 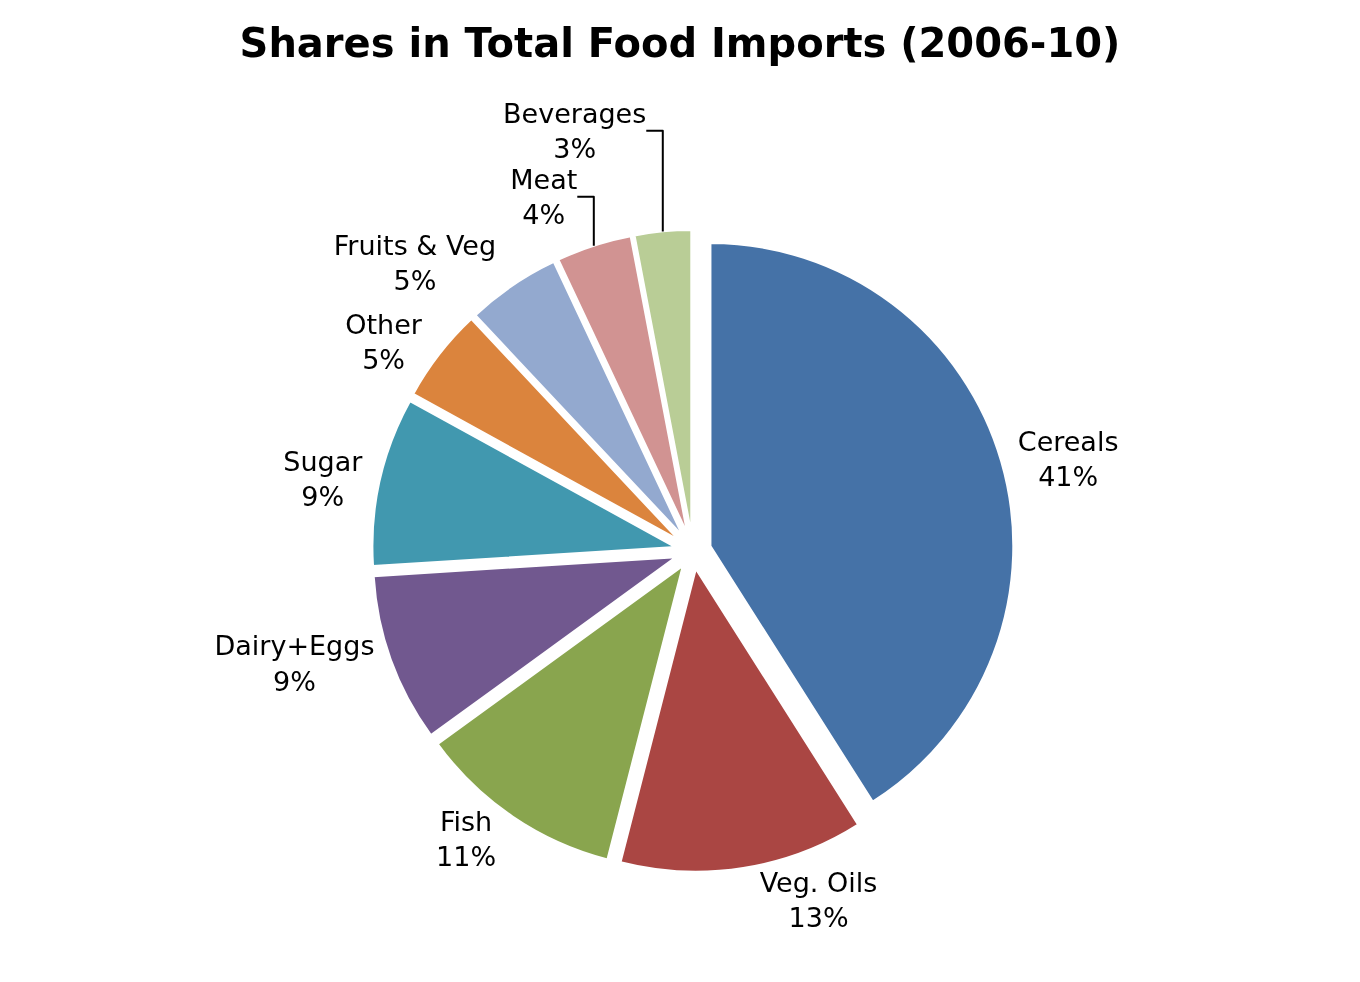 I want to click on slice-label: Beverages, so click(x=575, y=113).